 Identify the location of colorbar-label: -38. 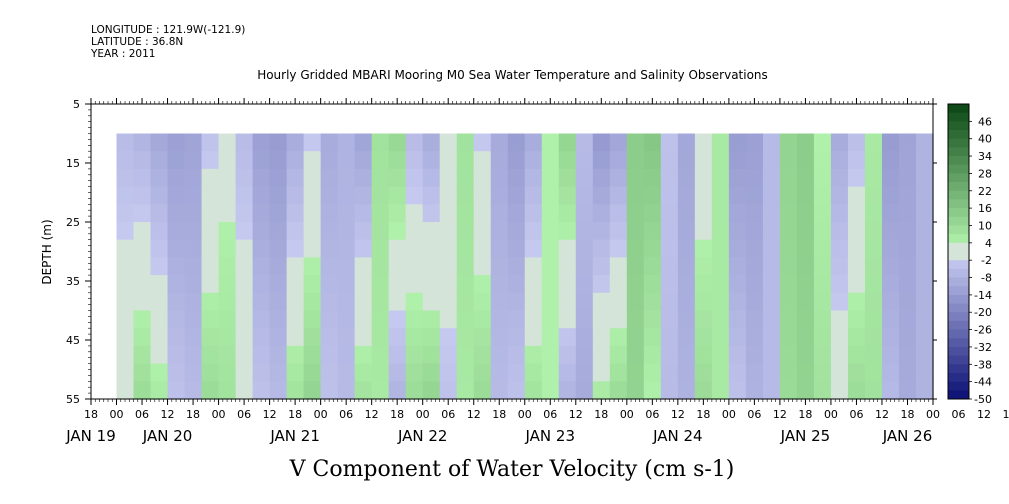
(983, 364).